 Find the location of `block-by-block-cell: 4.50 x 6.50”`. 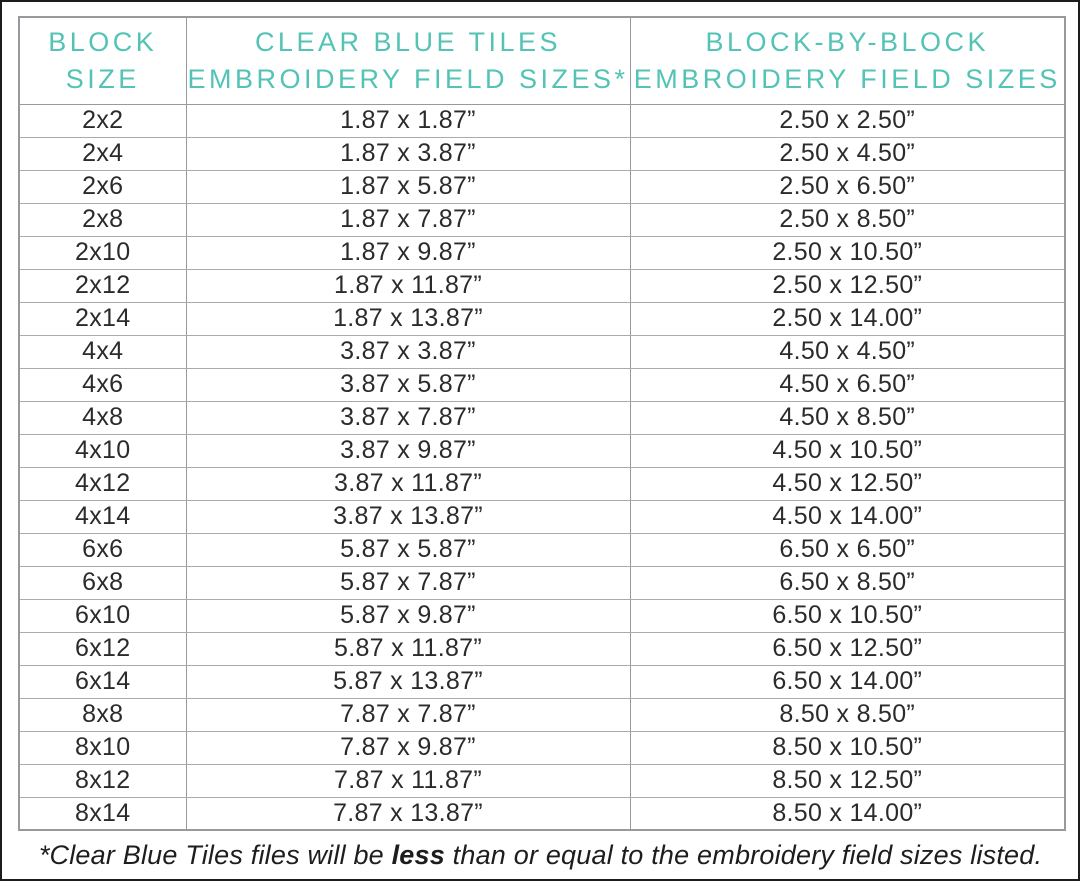

block-by-block-cell: 4.50 x 6.50” is located at coordinates (847, 384).